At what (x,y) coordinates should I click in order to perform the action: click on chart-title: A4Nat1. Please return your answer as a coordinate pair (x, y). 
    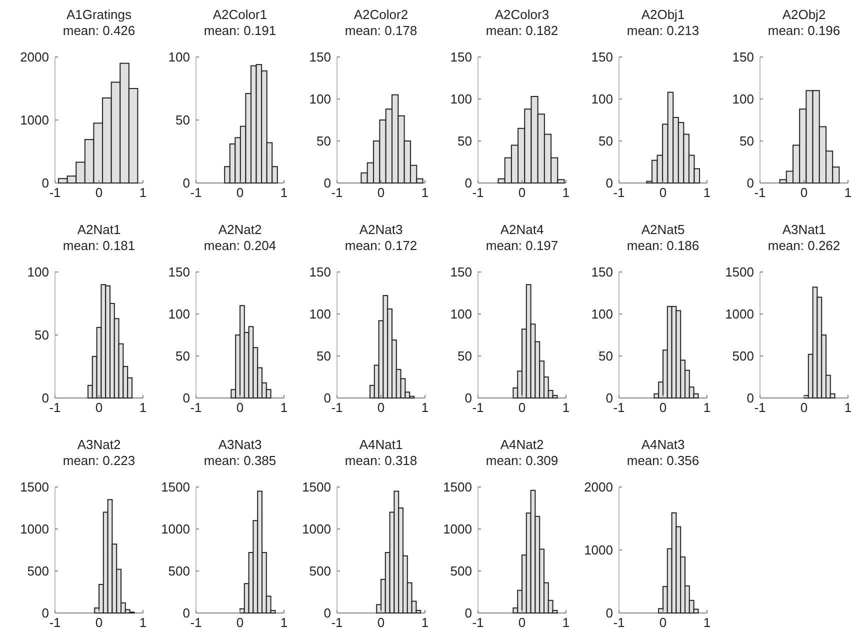
    Looking at the image, I should click on (381, 444).